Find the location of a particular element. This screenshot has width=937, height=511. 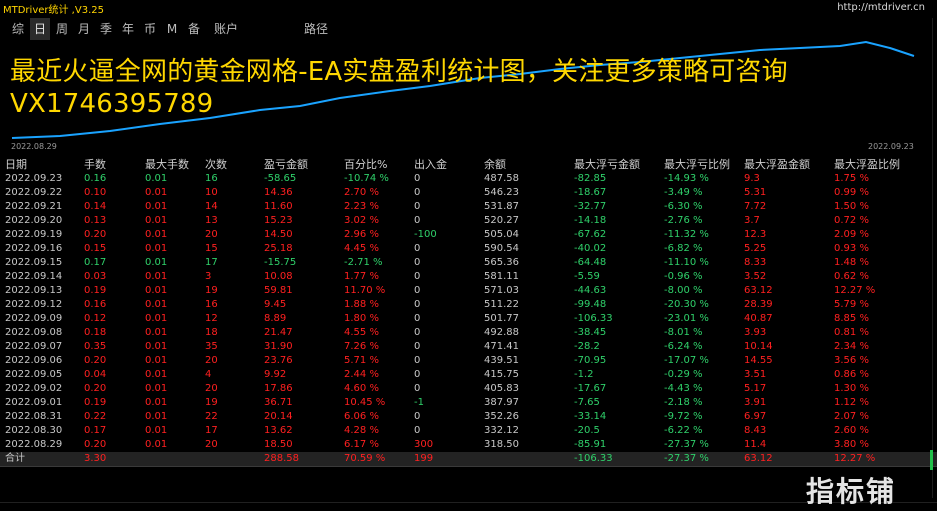

table-cell: -8.01 % is located at coordinates (683, 332).